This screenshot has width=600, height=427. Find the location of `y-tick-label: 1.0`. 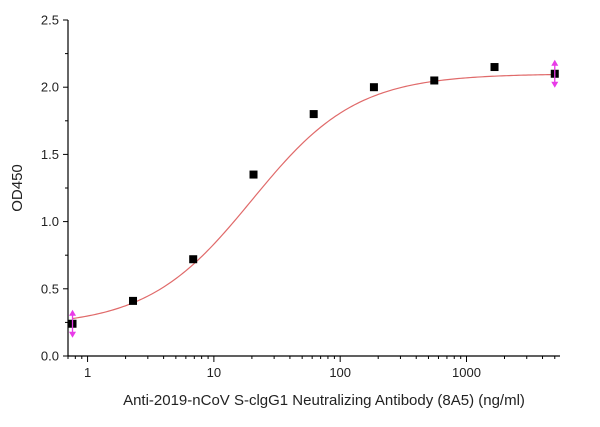

y-tick-label: 1.0 is located at coordinates (50, 221).